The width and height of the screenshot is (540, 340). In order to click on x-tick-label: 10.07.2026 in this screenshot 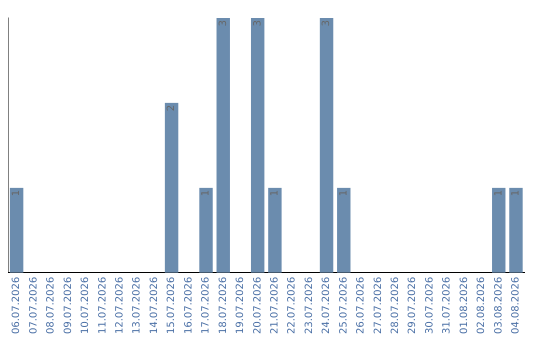, I will do `click(86, 305)`.